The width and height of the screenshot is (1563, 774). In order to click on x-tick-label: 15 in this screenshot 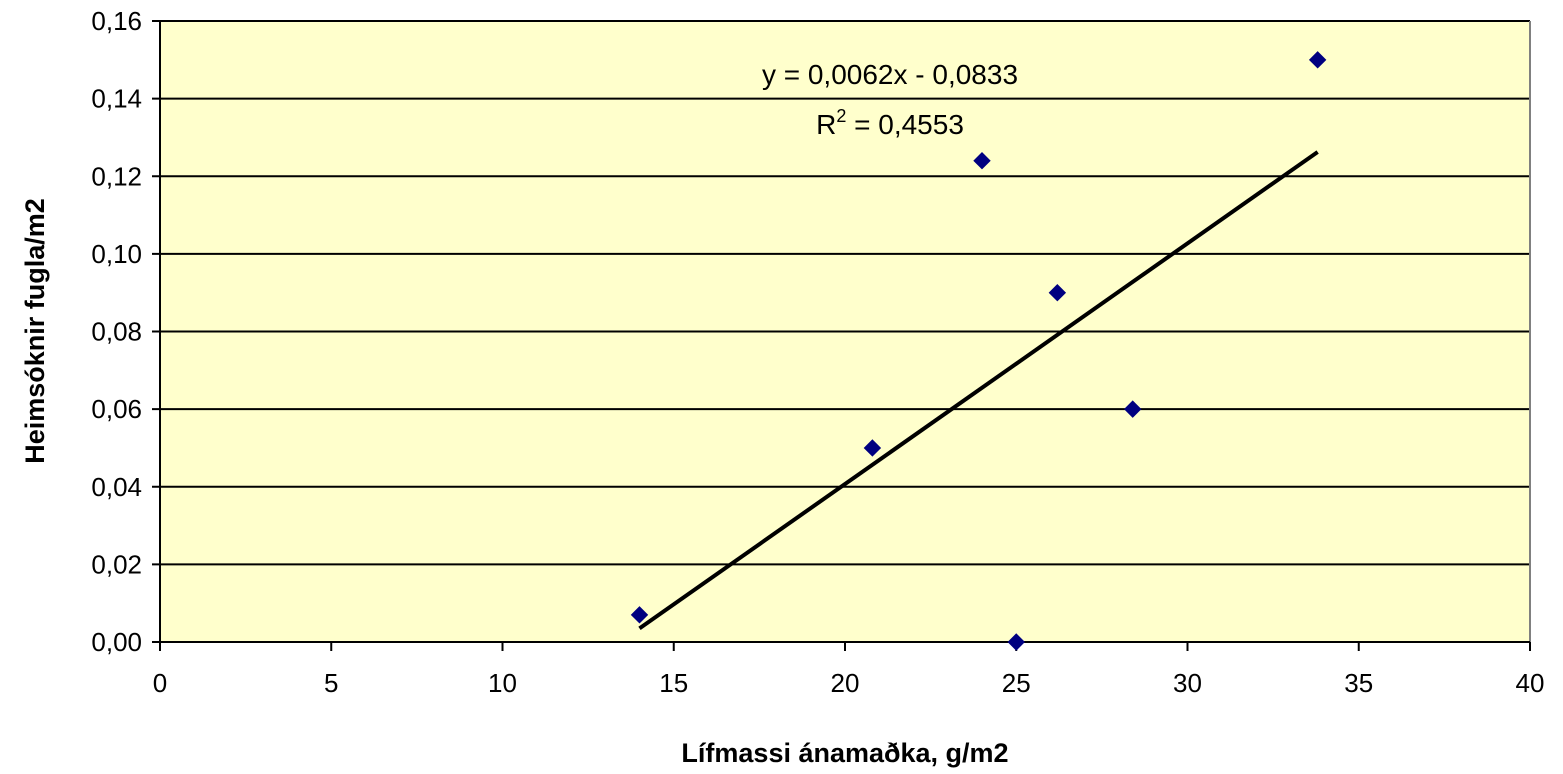, I will do `click(673, 683)`.